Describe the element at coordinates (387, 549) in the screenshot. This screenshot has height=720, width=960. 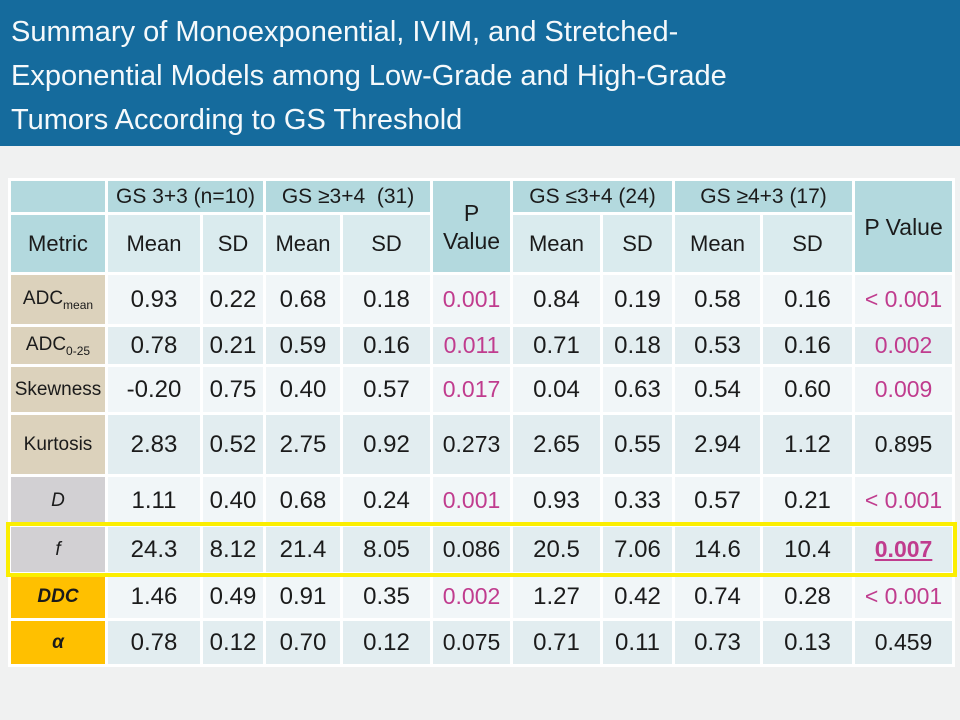
I see `value-cell: 8.05` at that location.